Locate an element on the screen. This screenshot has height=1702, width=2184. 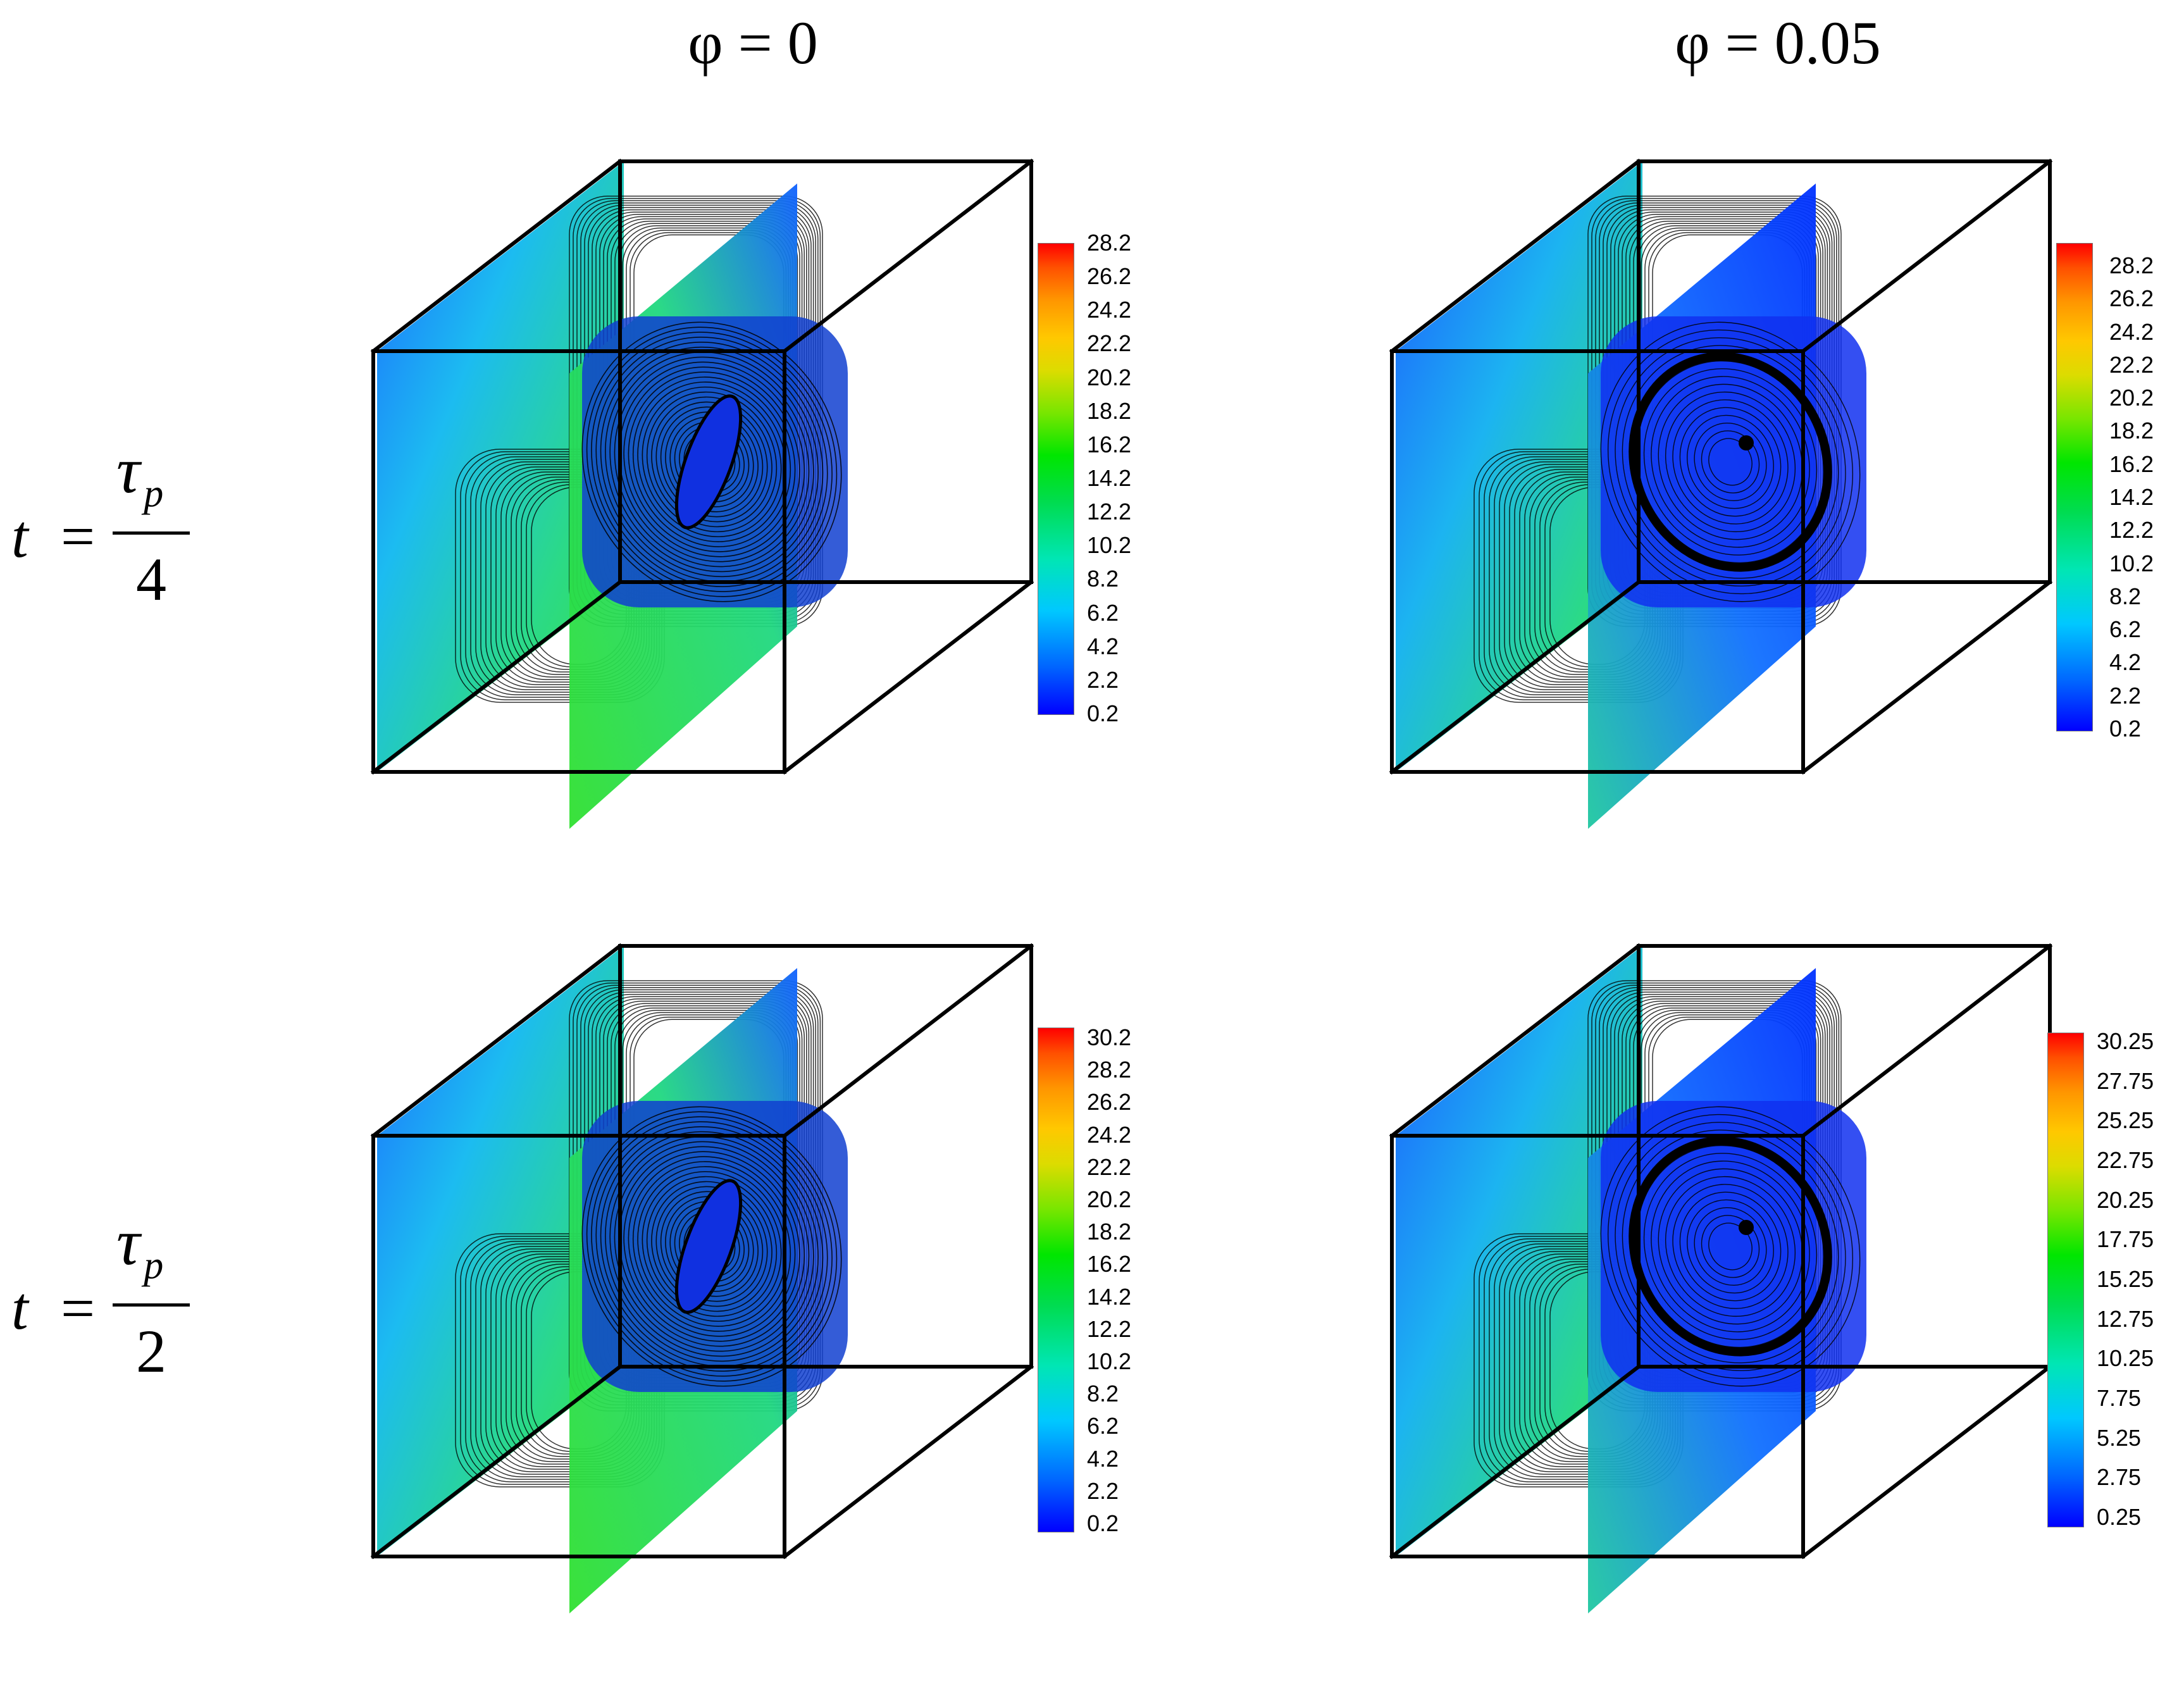
row-label-t-tau-over-4: t = τp 4 is located at coordinates (114, 537).